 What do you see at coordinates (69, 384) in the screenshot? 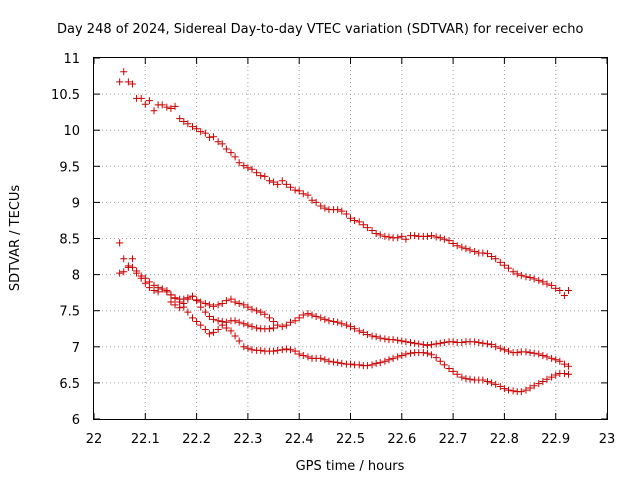
I see `y-tick-label: 6.5` at bounding box center [69, 384].